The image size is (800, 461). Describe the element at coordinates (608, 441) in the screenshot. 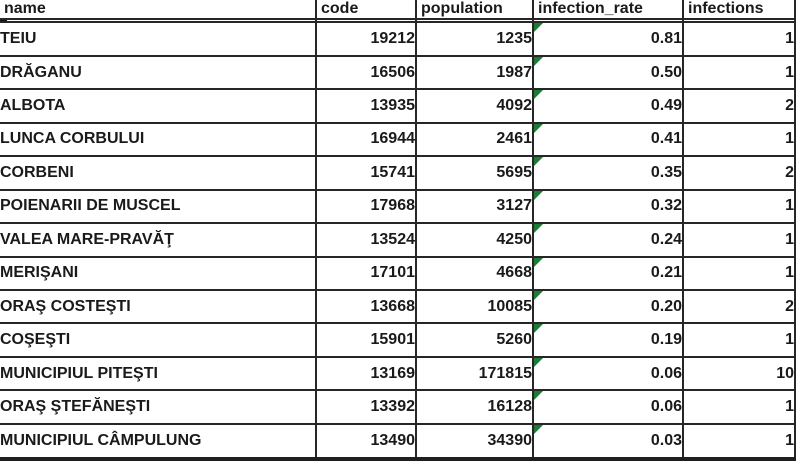

I see `cell-infection-rate: 0.03` at that location.